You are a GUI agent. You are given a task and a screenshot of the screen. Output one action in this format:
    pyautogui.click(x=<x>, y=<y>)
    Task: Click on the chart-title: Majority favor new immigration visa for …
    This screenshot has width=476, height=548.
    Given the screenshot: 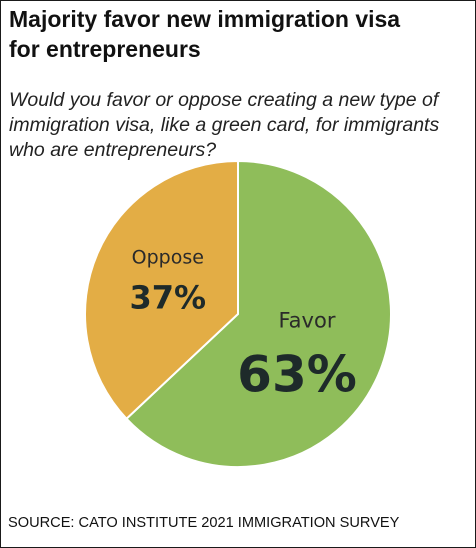 What is the action you would take?
    pyautogui.click(x=239, y=34)
    